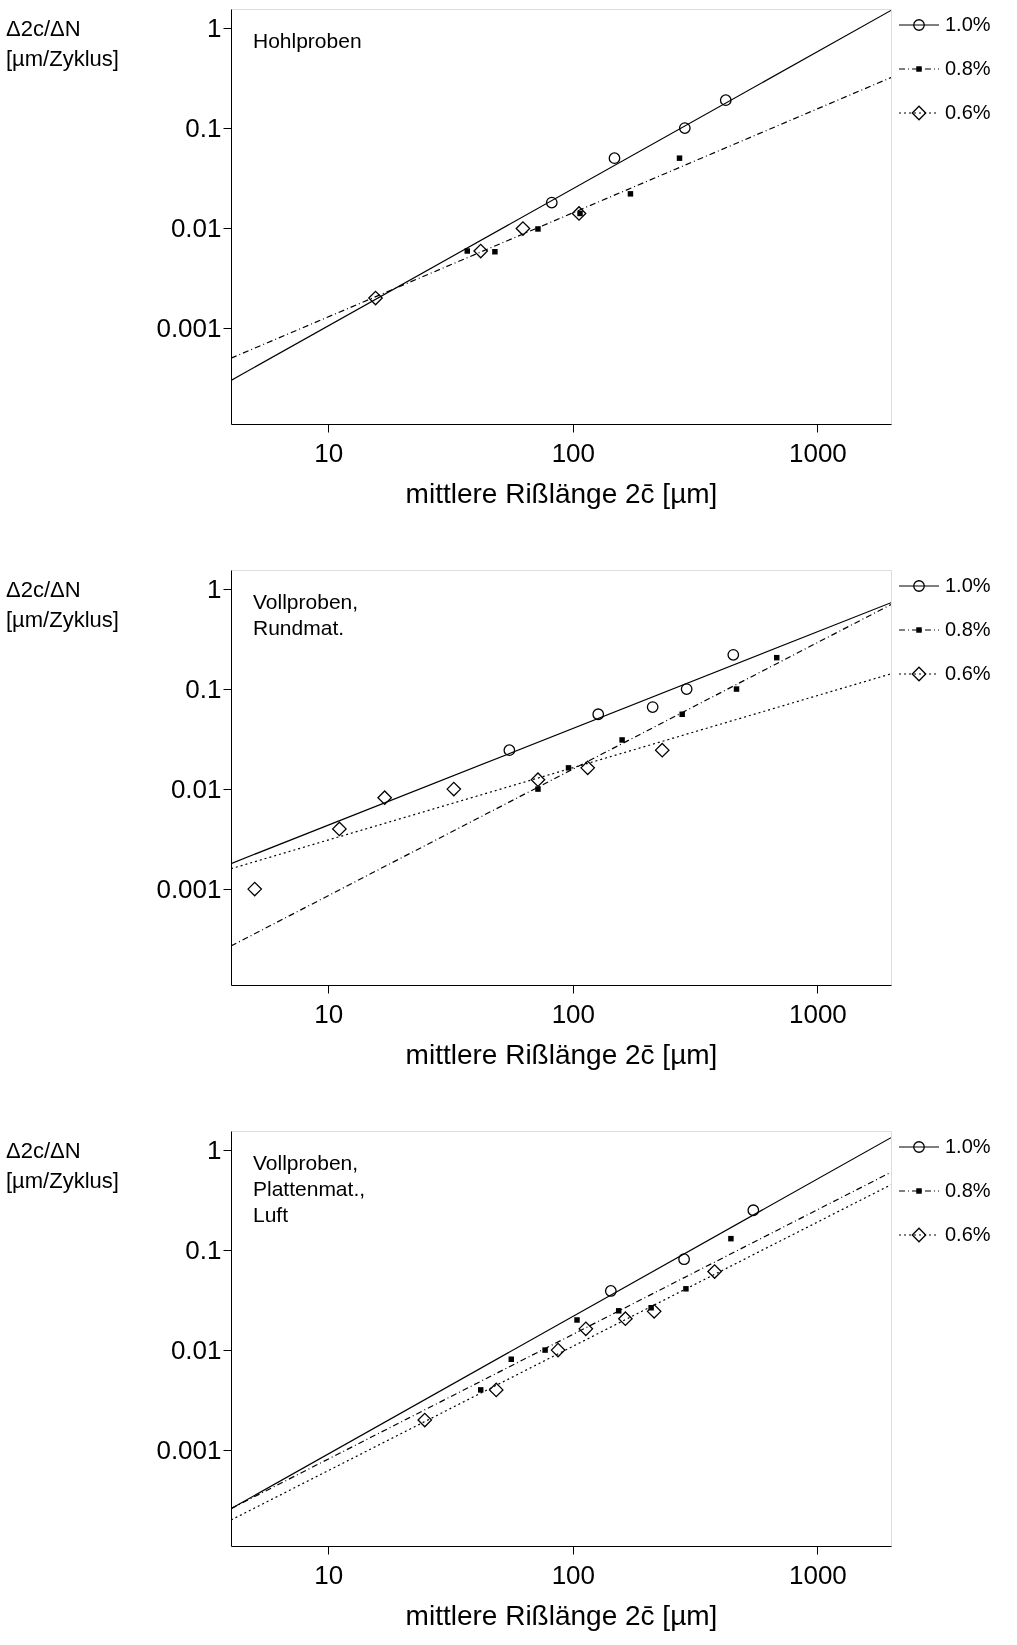 This screenshot has height=1645, width=1017. Describe the element at coordinates (309, 1188) in the screenshot. I see `annotation: Vollproben, Plattenmat., Luft` at that location.